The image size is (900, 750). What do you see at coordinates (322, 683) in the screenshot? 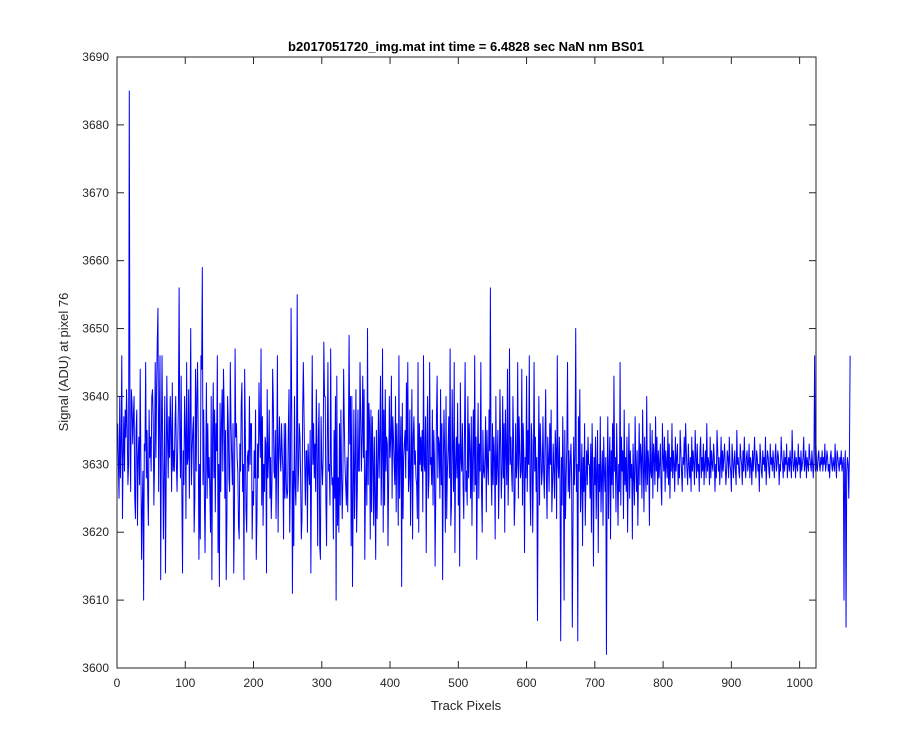
I see `x-tick-label: 300` at bounding box center [322, 683].